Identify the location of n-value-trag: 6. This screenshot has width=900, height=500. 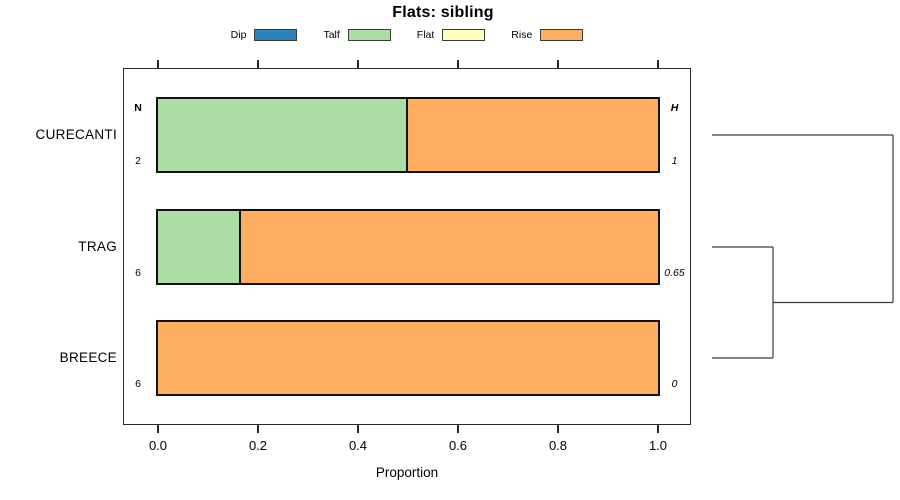
(138, 273).